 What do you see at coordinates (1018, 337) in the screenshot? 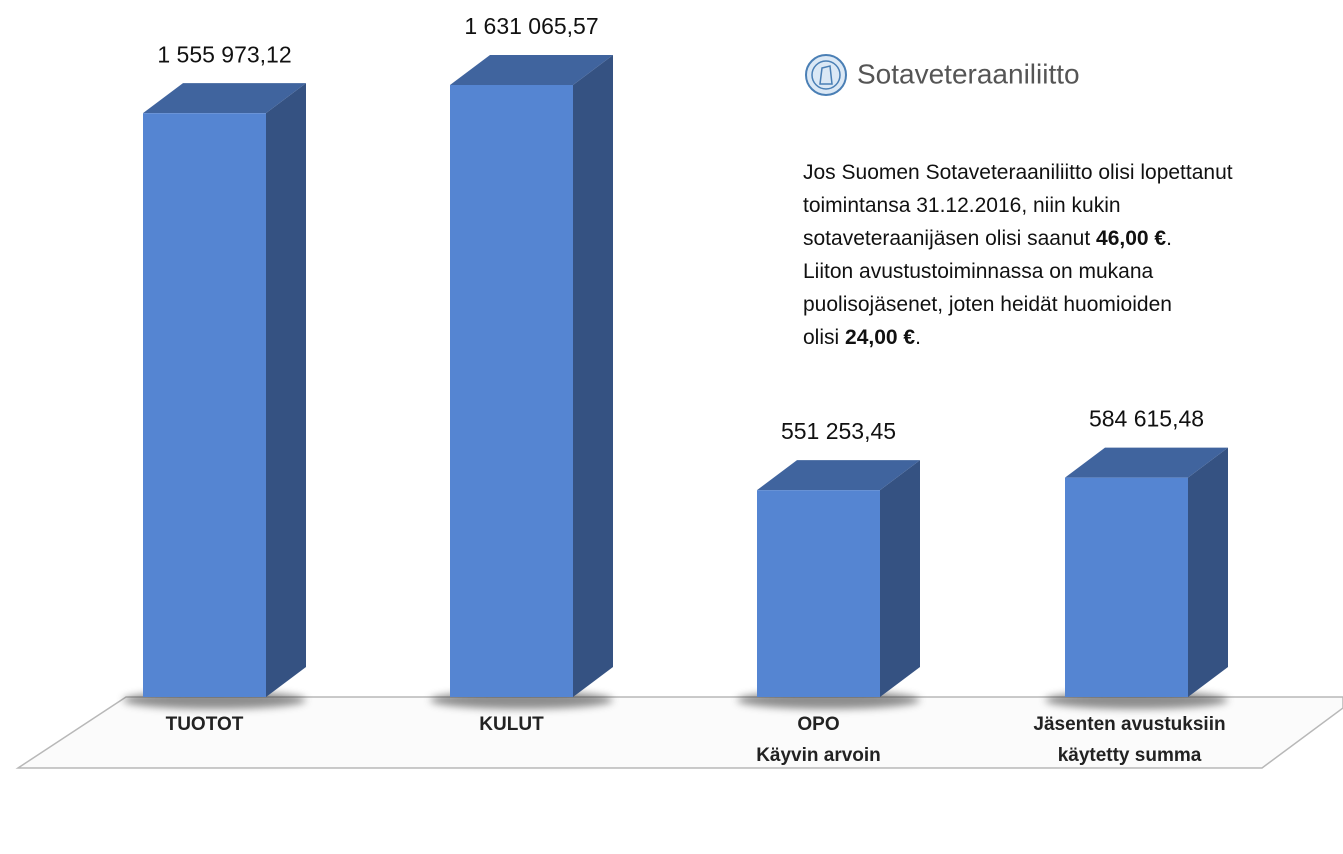
I see `note-line: olisi 24,00 €.` at bounding box center [1018, 337].